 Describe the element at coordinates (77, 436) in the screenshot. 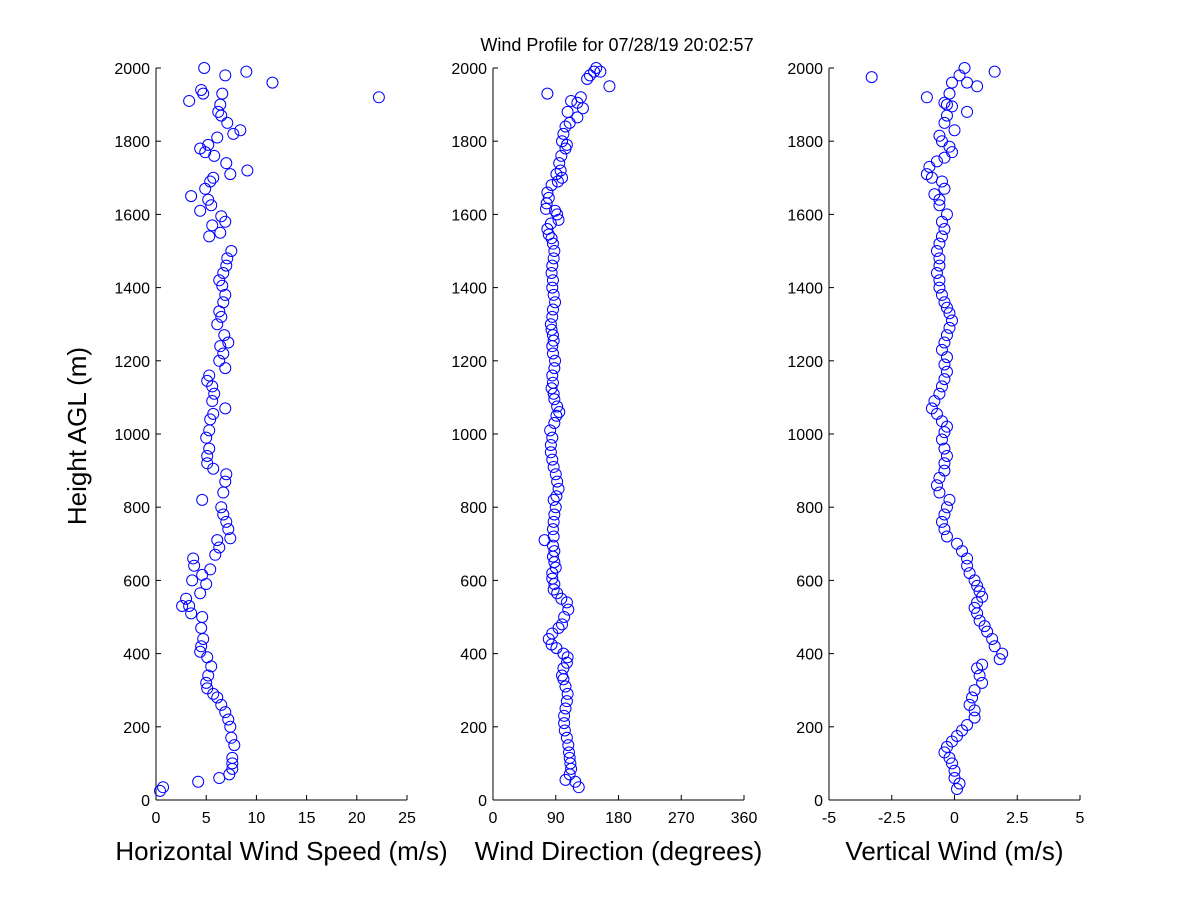

I see `y-axis-label: Height AGL (m)` at that location.